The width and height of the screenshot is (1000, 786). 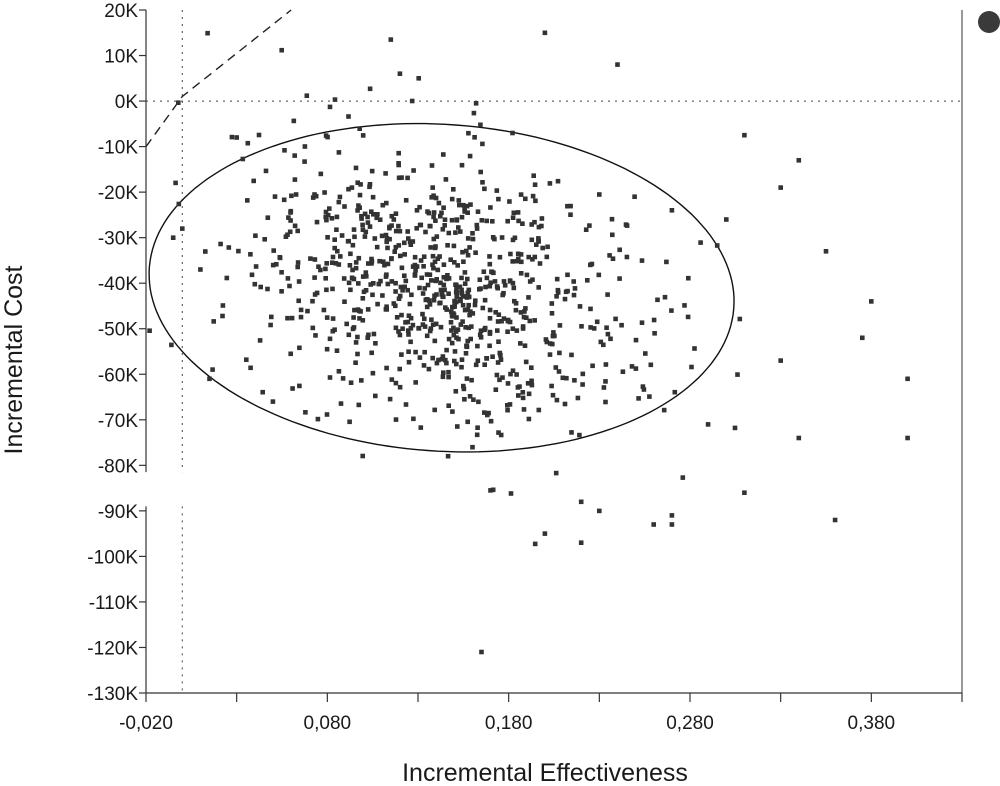 What do you see at coordinates (118, 284) in the screenshot?
I see `y-tick-label: -40K` at bounding box center [118, 284].